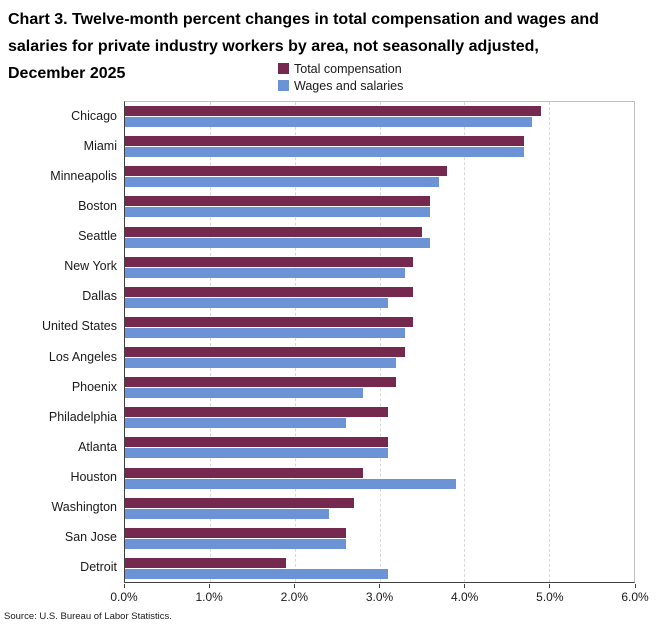 The width and height of the screenshot is (666, 629). What do you see at coordinates (324, 152) in the screenshot?
I see `bar-wages-and-salaries-miami` at bounding box center [324, 152].